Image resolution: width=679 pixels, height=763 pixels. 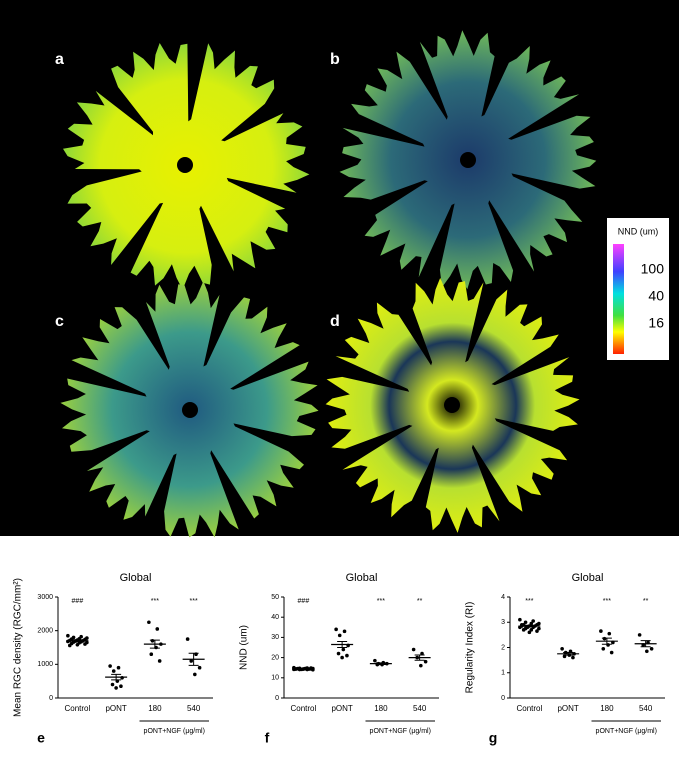 What do you see at coordinates (335, 321) in the screenshot?
I see `panel-label: d` at bounding box center [335, 321].